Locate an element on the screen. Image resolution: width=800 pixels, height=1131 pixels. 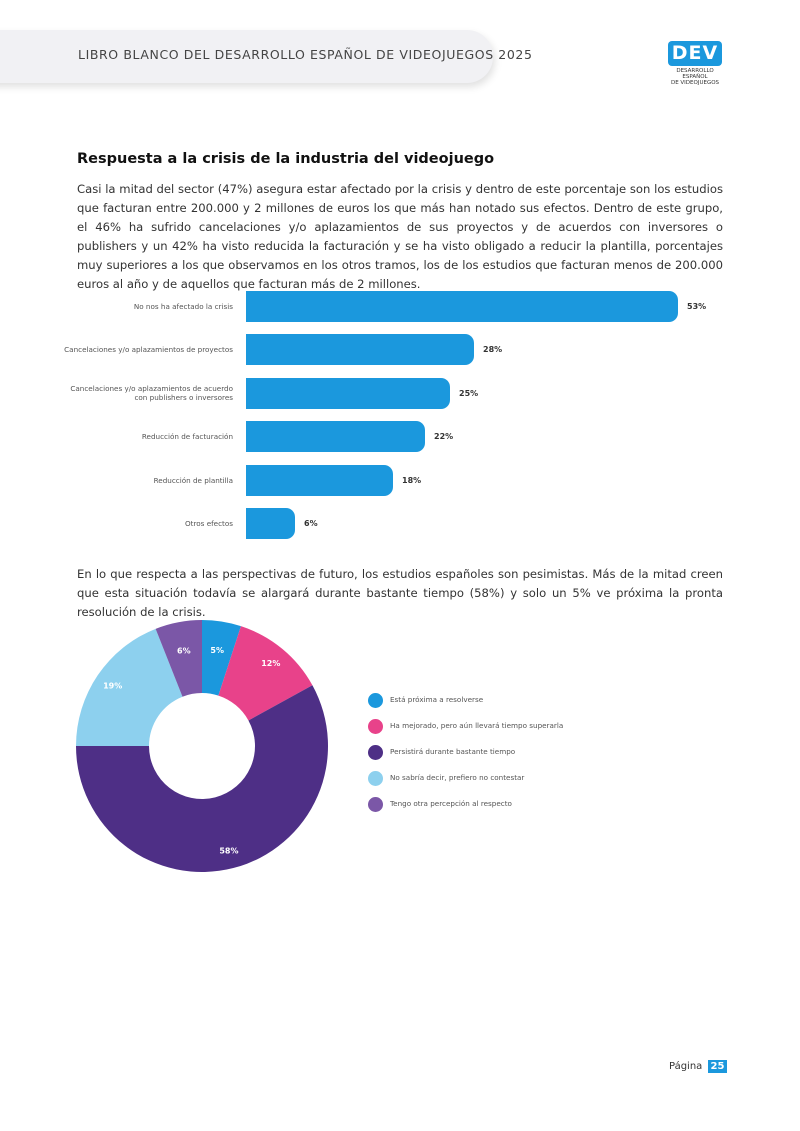
bar-value-label: 22% is located at coordinates (444, 437).